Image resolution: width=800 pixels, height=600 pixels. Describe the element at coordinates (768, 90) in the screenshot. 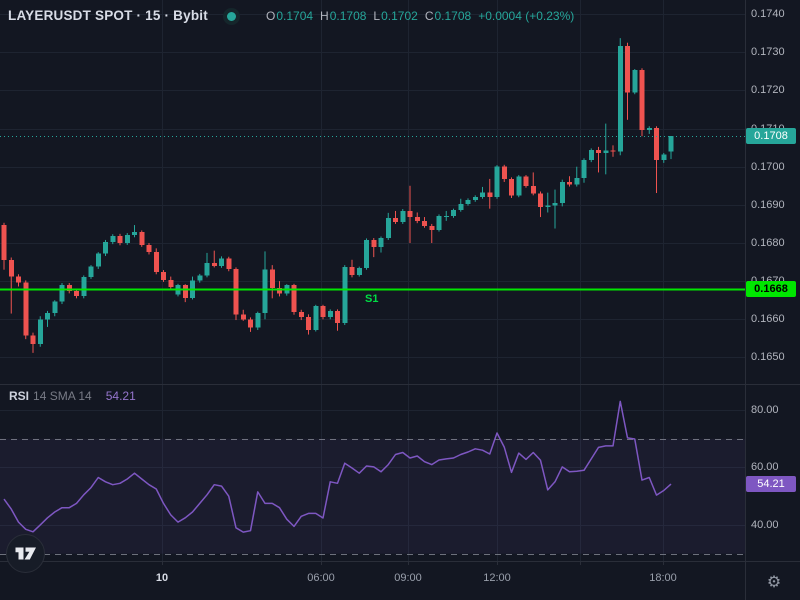

I see `price-tick-label: 0.1720` at that location.